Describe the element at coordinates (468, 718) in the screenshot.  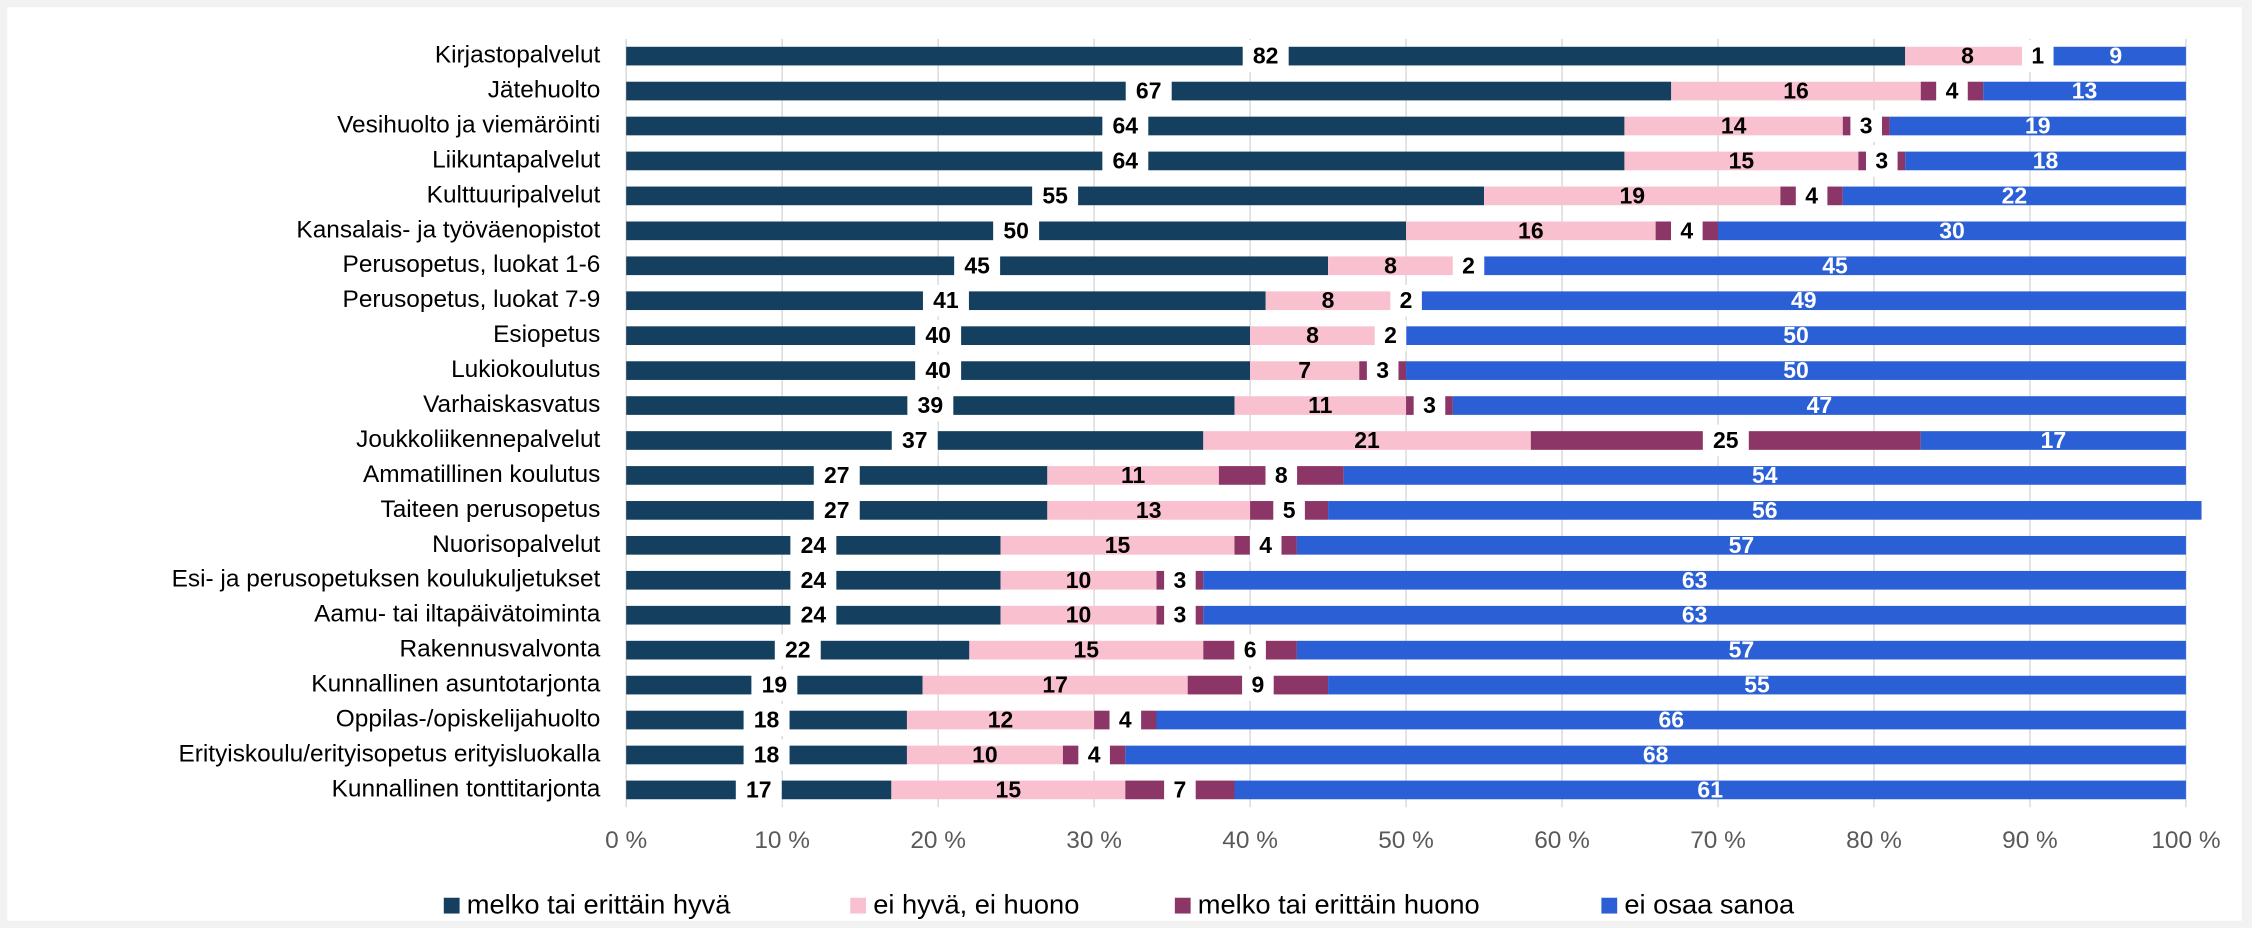
I see `y-tick-label: Oppilas-/opiskelijahuolto` at that location.